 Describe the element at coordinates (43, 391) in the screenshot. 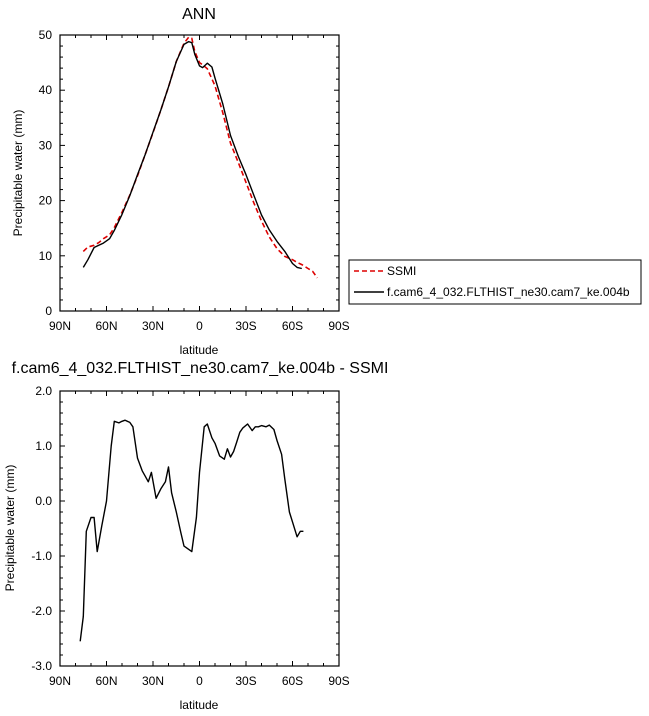

I see `y-tick-label: 2.0` at that location.